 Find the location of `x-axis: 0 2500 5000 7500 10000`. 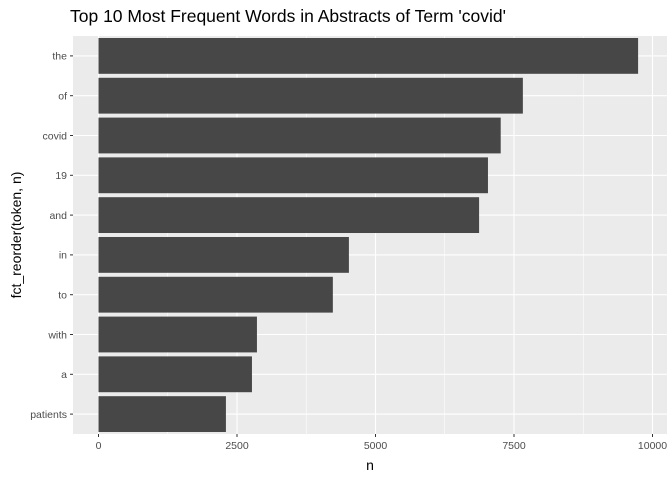

x-axis: 0 2500 5000 7500 10000 is located at coordinates (381, 443).